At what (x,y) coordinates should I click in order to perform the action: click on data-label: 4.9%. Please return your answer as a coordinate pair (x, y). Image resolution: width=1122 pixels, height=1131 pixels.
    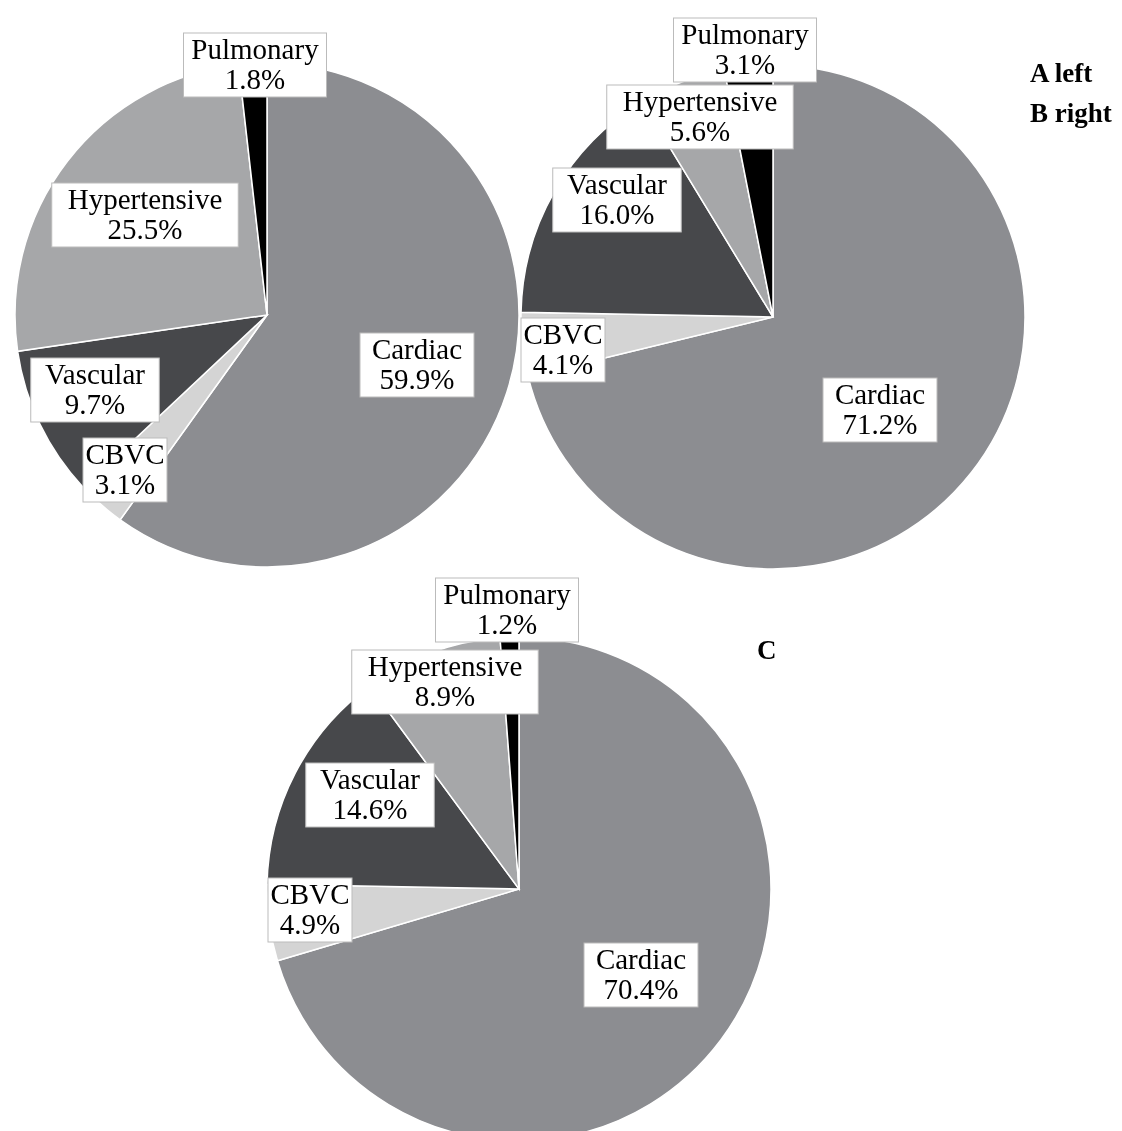
    Looking at the image, I should click on (310, 924).